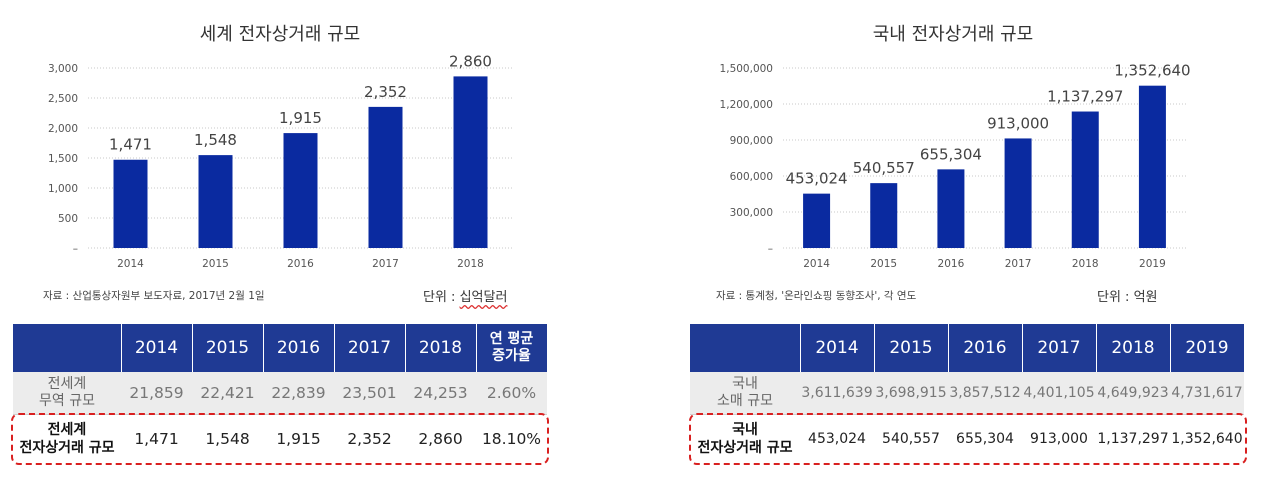 This screenshot has width=1266, height=484. I want to click on world-unit-label: 단위 : 십억달러, so click(465, 295).